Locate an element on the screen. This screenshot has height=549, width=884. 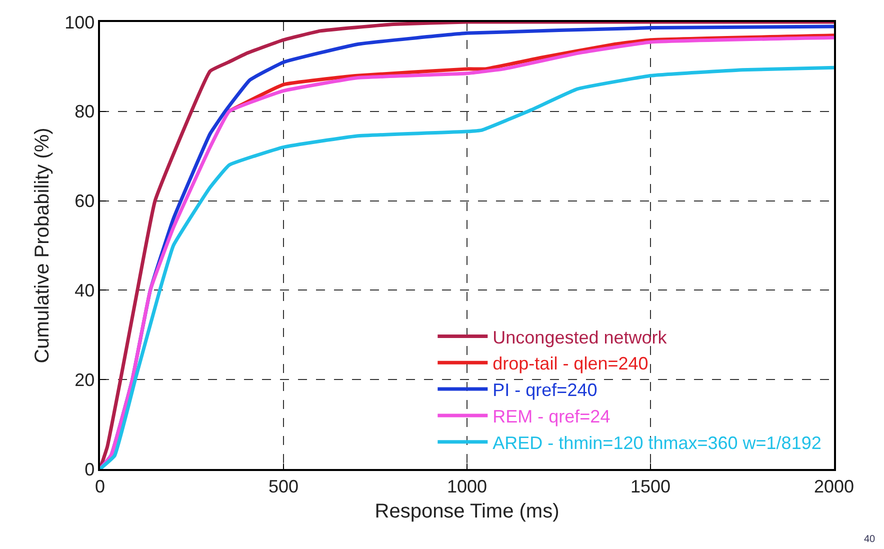
legend-label: REM - qref=24 is located at coordinates (551, 416).